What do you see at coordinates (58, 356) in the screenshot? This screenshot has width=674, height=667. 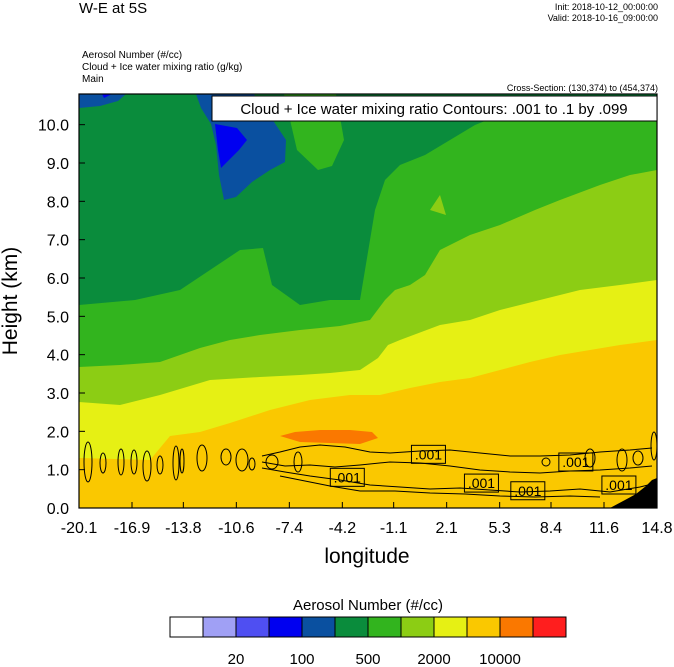 I see `y-tick-label: 4.0` at bounding box center [58, 356].